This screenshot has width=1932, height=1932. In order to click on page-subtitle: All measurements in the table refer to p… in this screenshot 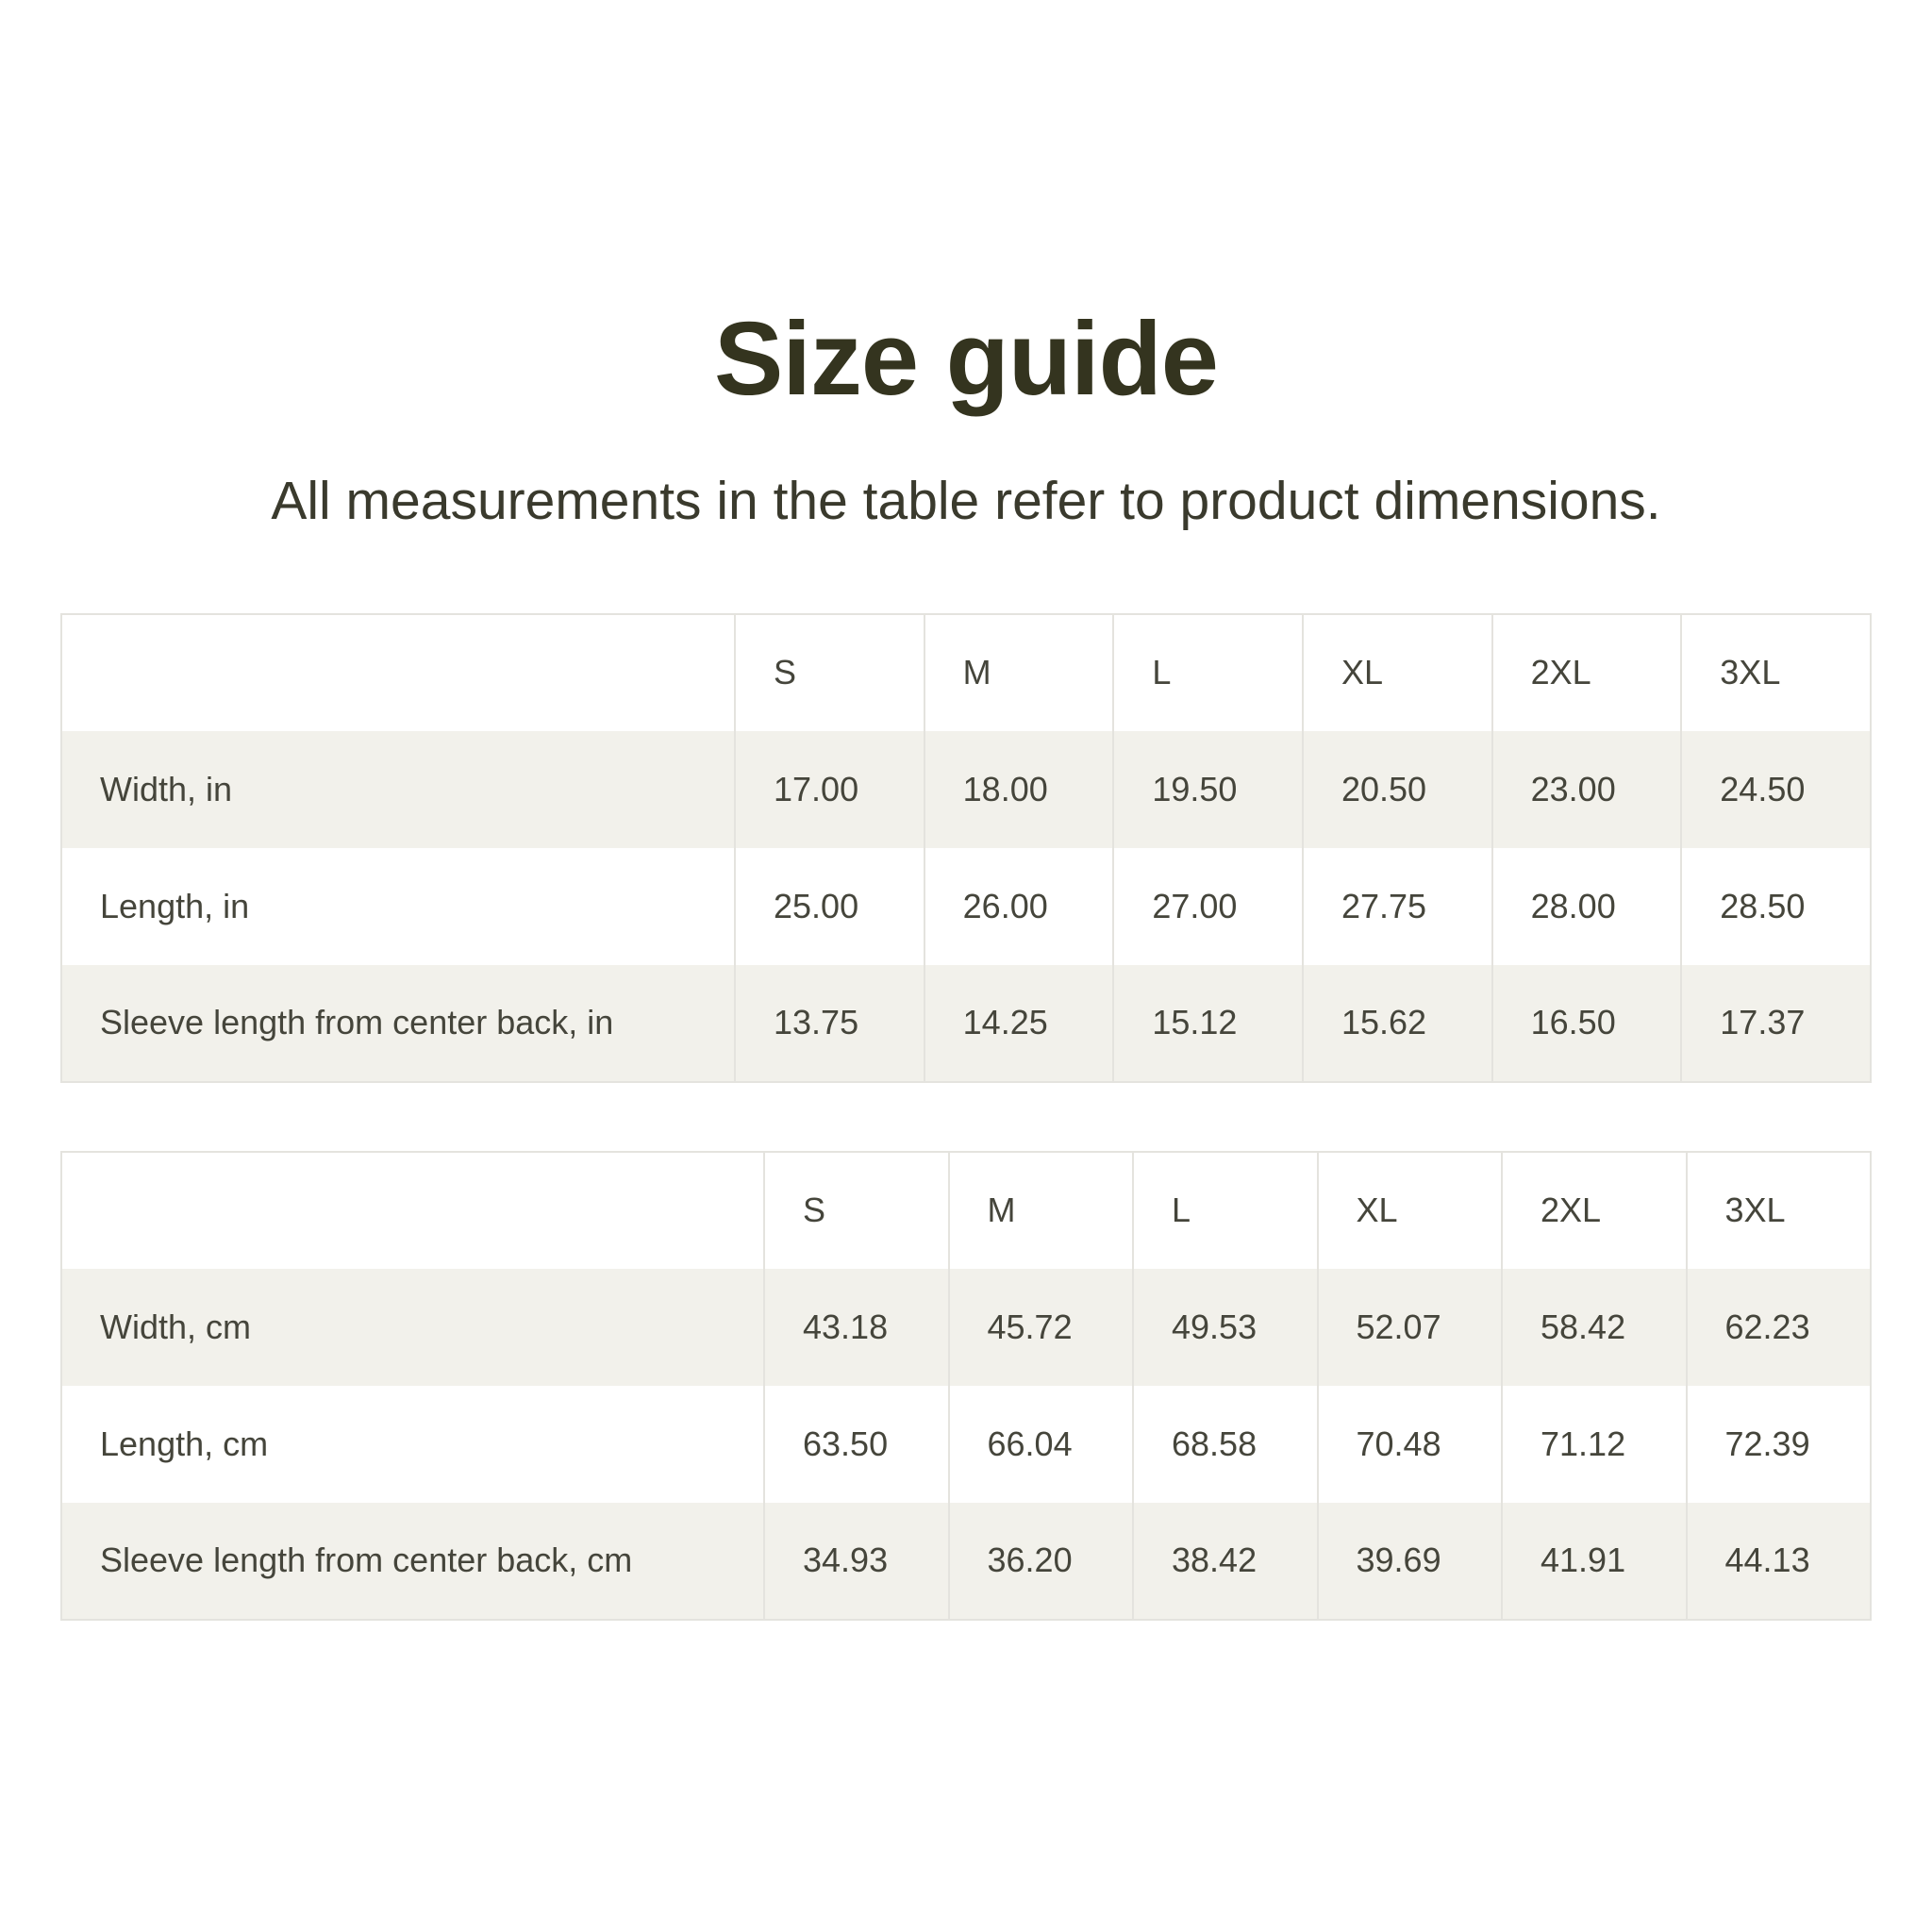, I will do `click(966, 501)`.